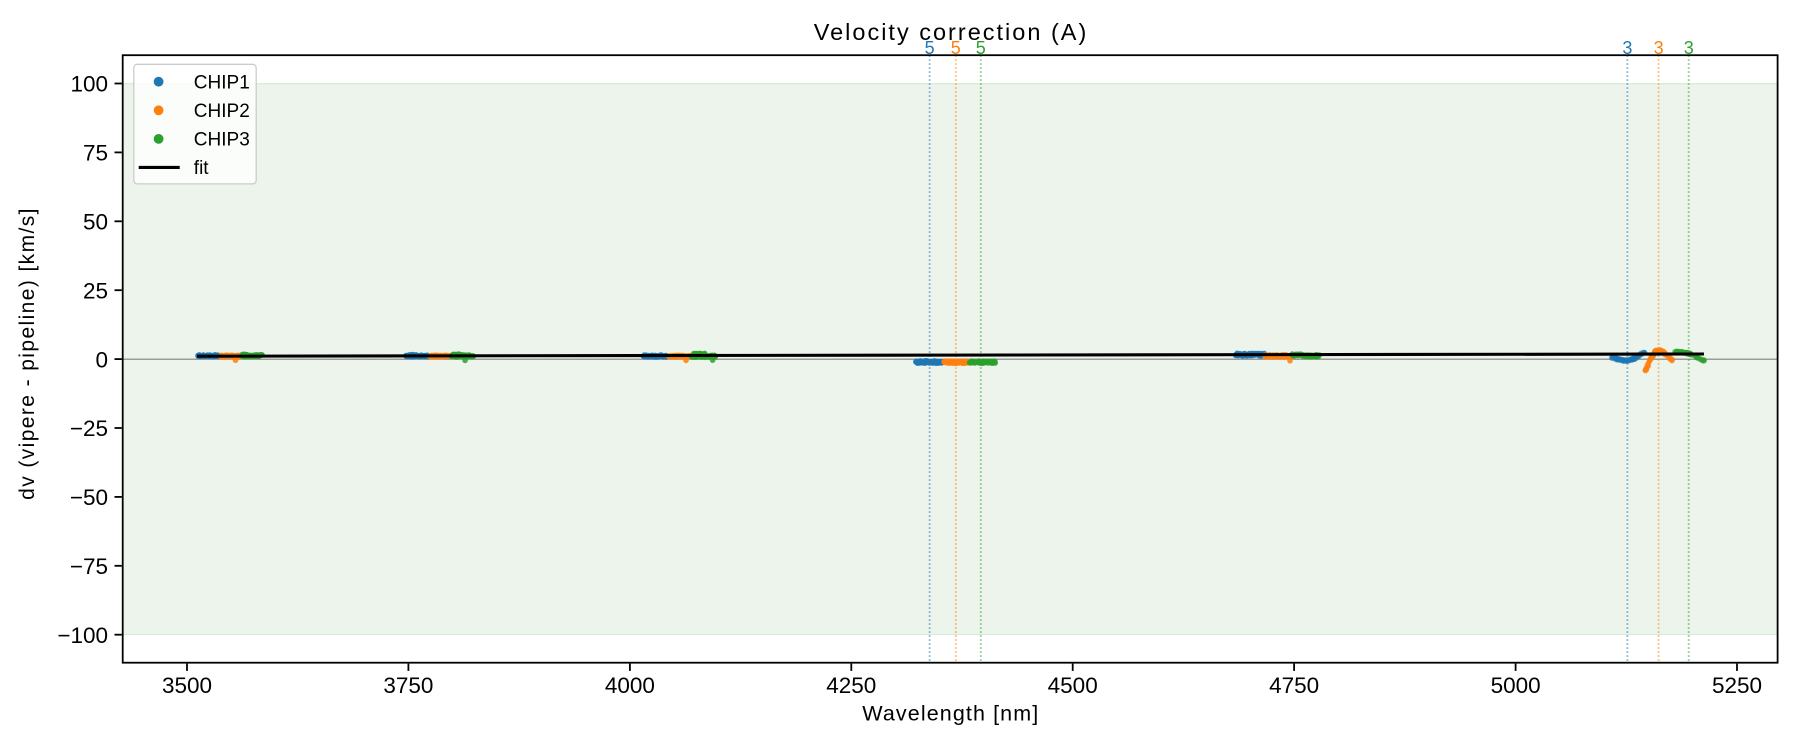 Image resolution: width=1800 pixels, height=755 pixels. Describe the element at coordinates (1294, 685) in the screenshot. I see `svg-text: 4750` at that location.